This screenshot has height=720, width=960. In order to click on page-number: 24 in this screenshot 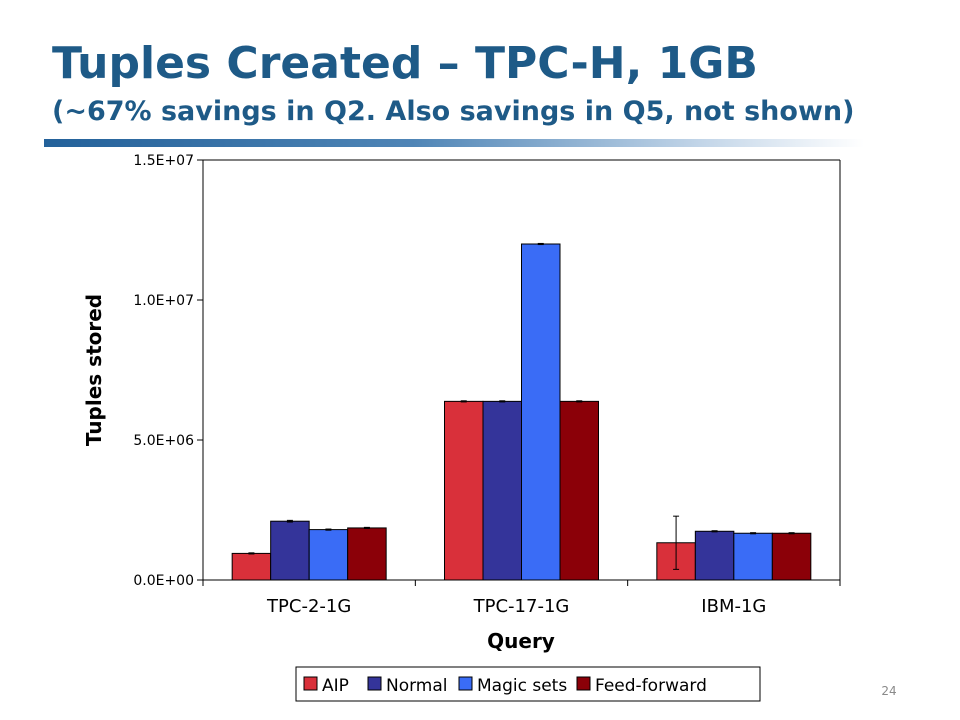, I will do `click(889, 691)`.